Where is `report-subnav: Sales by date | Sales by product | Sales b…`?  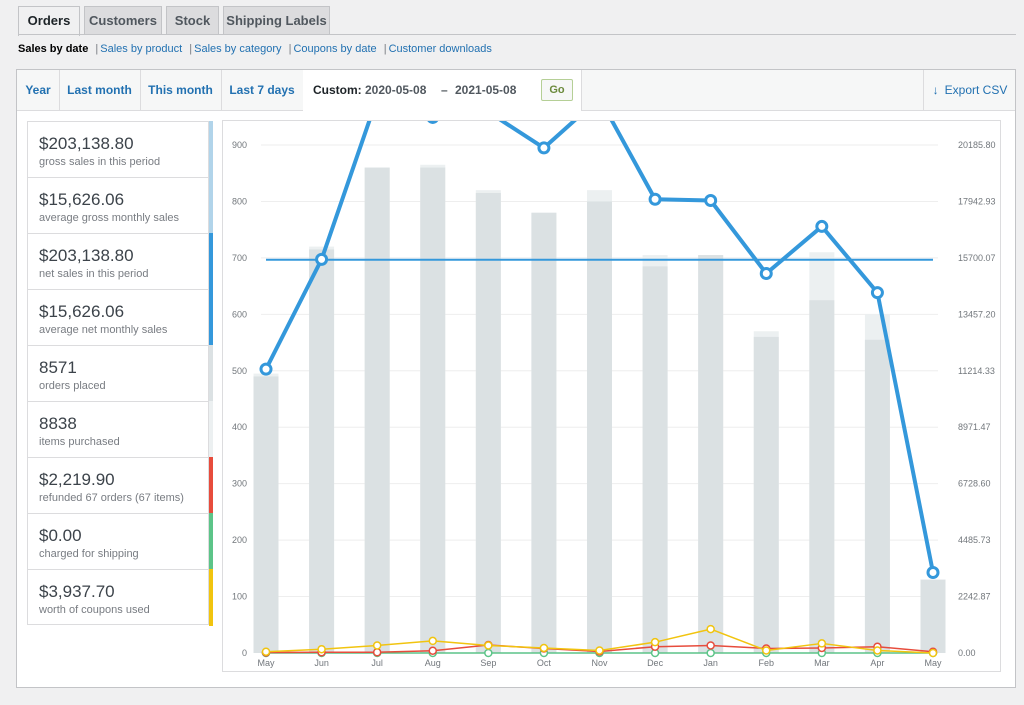 report-subnav: Sales by date | Sales by product | Sales b… is located at coordinates (255, 49).